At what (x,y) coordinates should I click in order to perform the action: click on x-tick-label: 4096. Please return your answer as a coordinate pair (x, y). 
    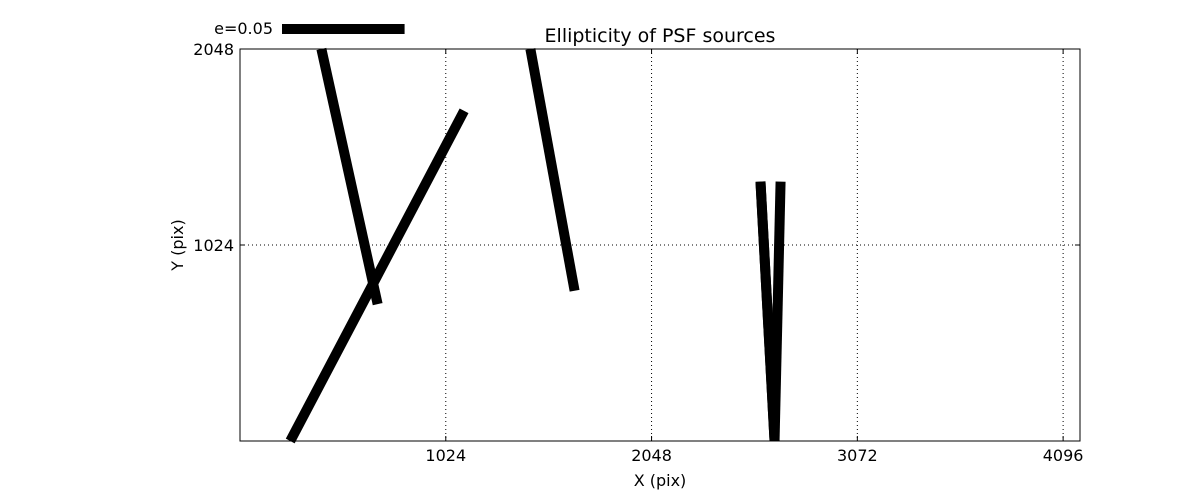
    Looking at the image, I should click on (1063, 455).